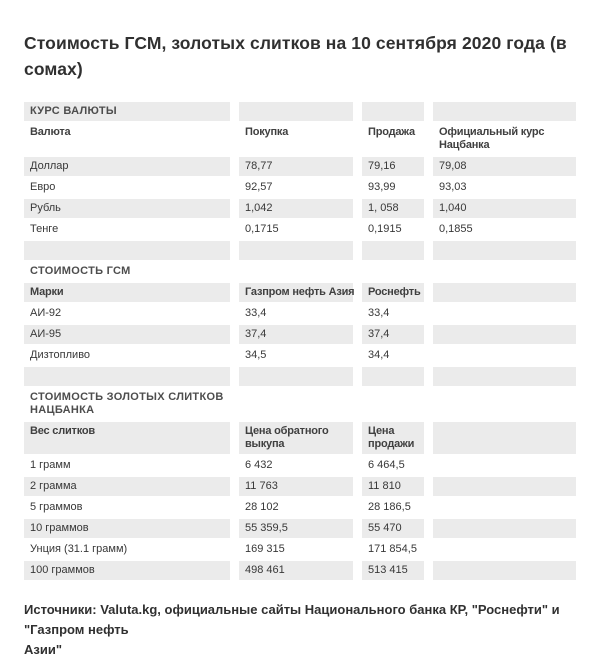 The image size is (600, 660). Describe the element at coordinates (256, 355) in the screenshot. I see `cell: 34,5` at that location.